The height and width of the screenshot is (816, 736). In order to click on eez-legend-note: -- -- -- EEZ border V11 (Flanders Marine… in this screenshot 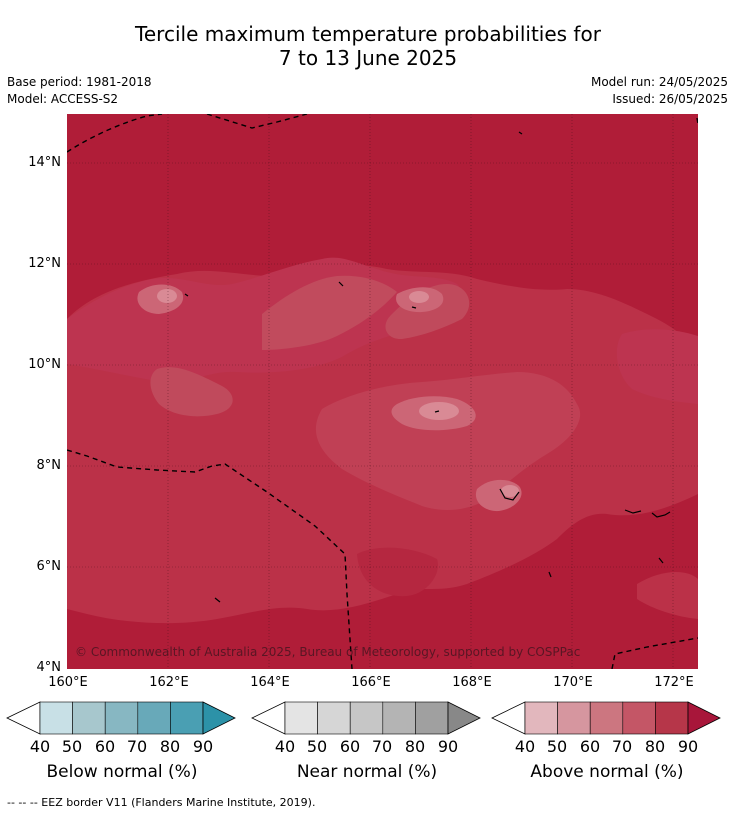, I will do `click(161, 802)`.